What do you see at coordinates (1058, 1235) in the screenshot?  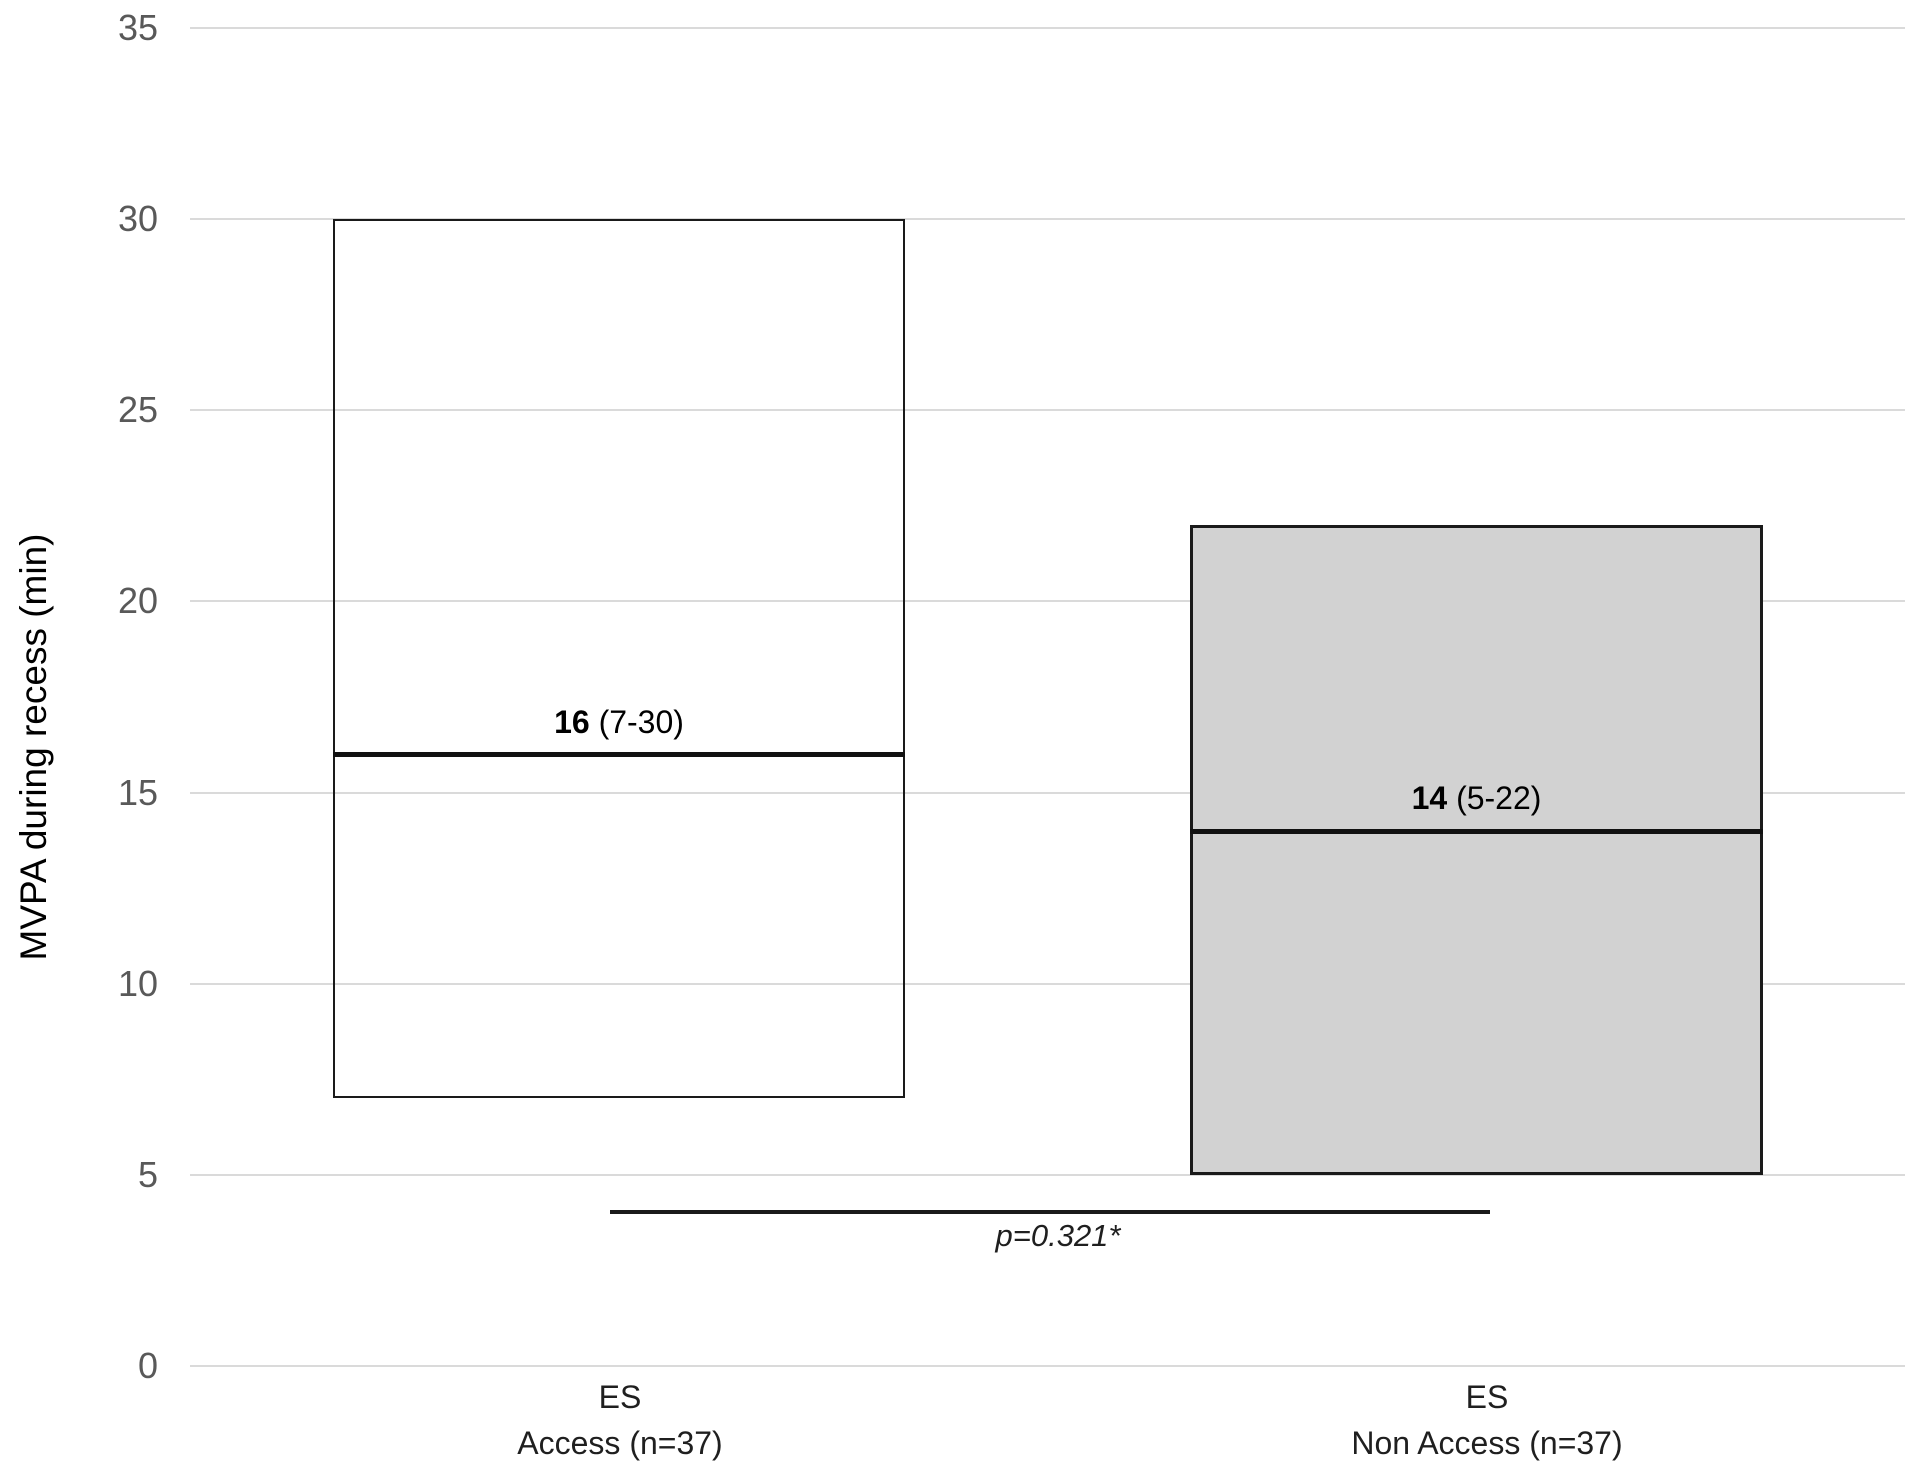 I see `p-value-label: p=0.321*` at bounding box center [1058, 1235].